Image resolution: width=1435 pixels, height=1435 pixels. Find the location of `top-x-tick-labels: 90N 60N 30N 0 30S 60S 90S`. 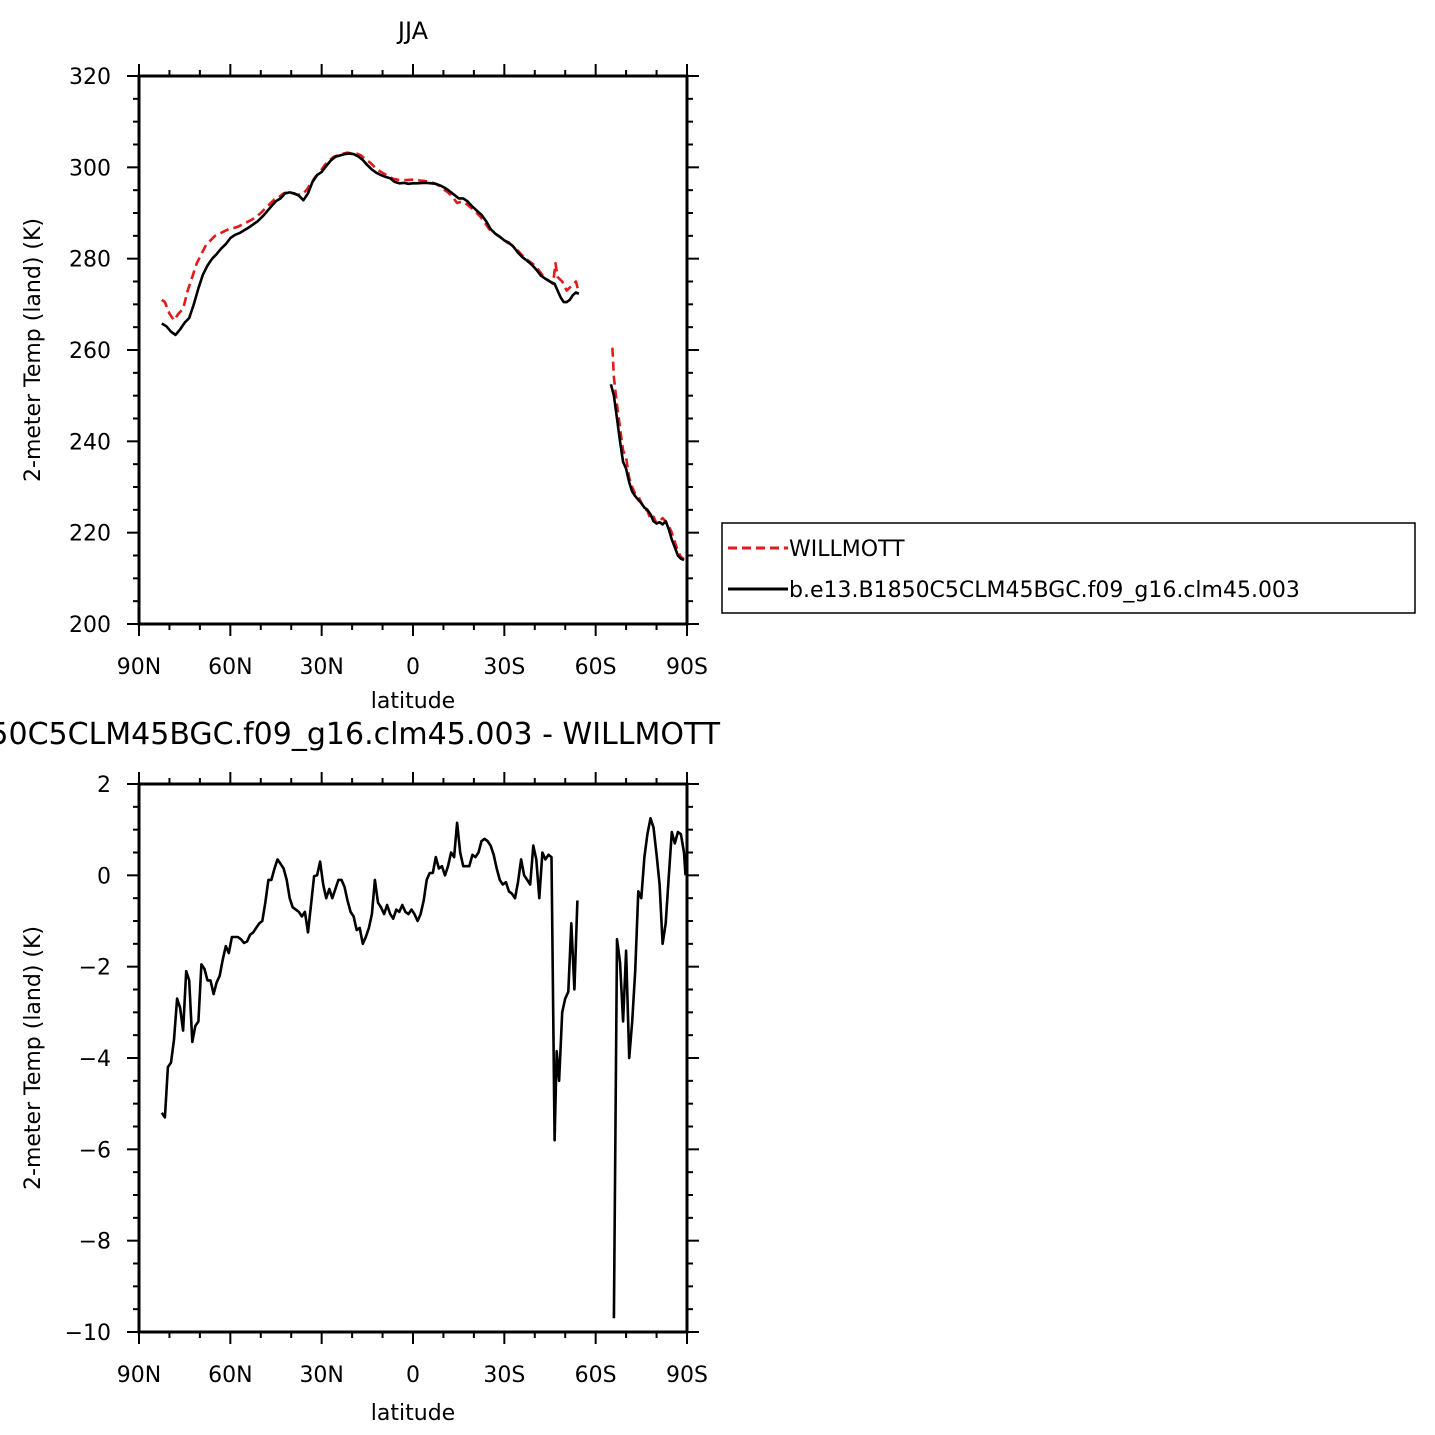

top-x-tick-labels: 90N 60N 30N 0 30S 60S 90S is located at coordinates (412, 667).